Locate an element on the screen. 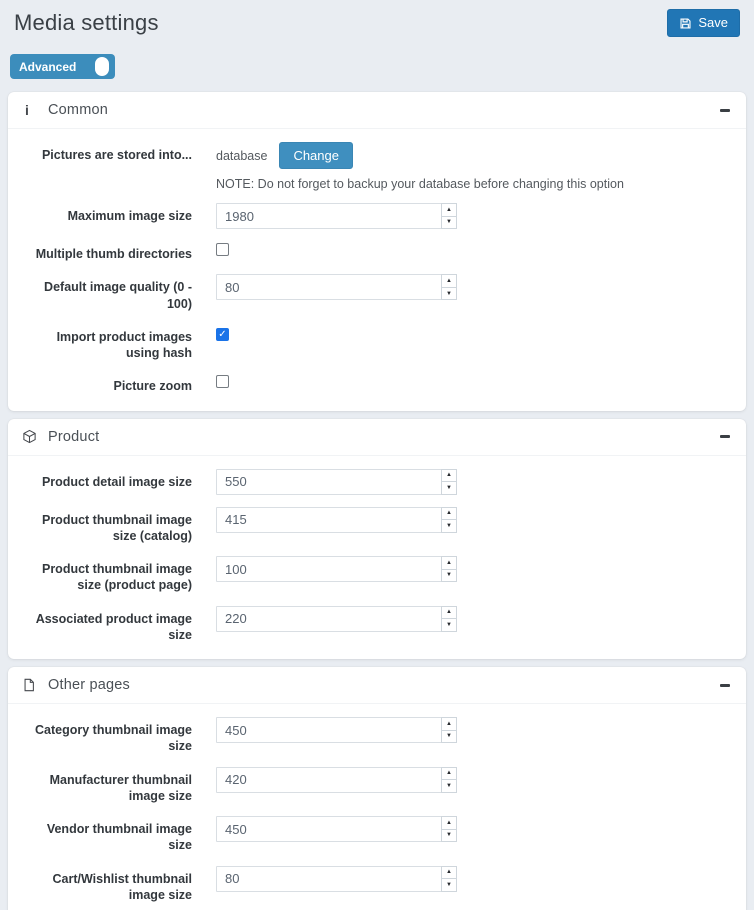 This screenshot has height=910, width=754. number-field-cart-wishlist-thumbnail-image-size: ▲▼ is located at coordinates (336, 878).